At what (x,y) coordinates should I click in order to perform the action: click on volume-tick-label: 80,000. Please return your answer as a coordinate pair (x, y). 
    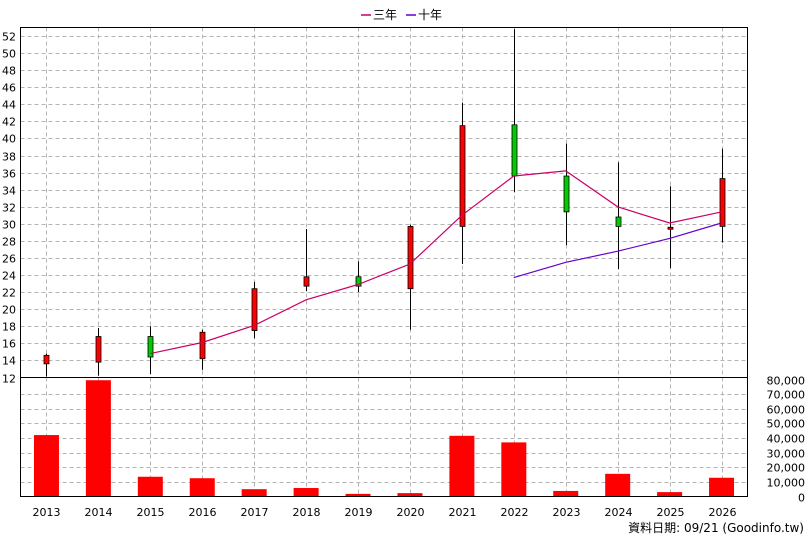
    Looking at the image, I should click on (786, 381).